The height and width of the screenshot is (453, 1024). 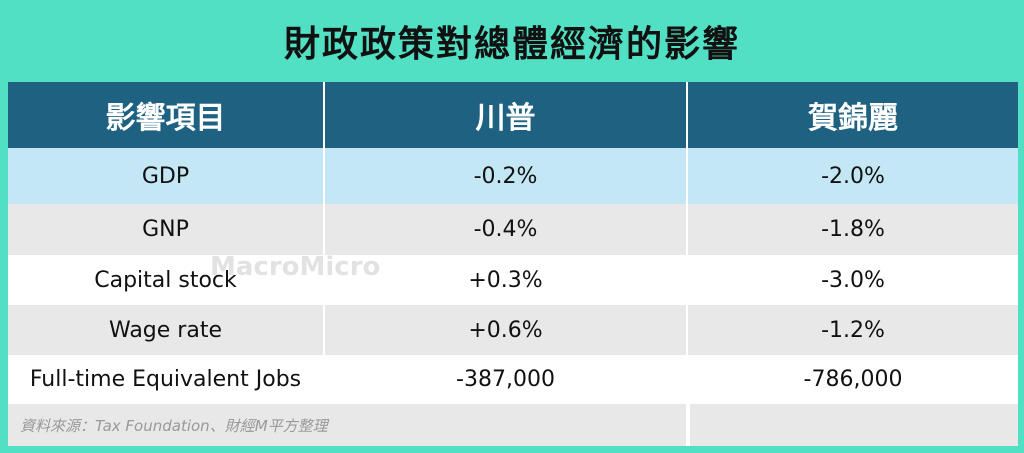 I want to click on table-cell: Full-time Equivalent Jobs, so click(x=166, y=379).